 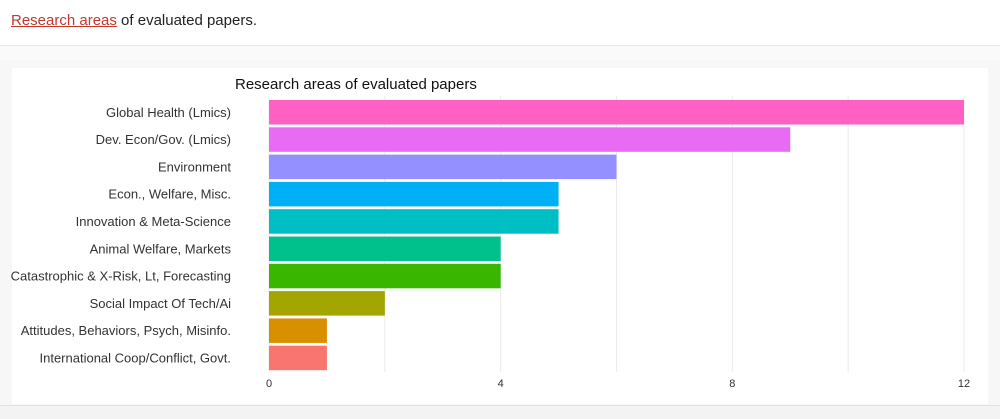 I want to click on category-label: Animal Welfare, Markets, so click(x=161, y=248).